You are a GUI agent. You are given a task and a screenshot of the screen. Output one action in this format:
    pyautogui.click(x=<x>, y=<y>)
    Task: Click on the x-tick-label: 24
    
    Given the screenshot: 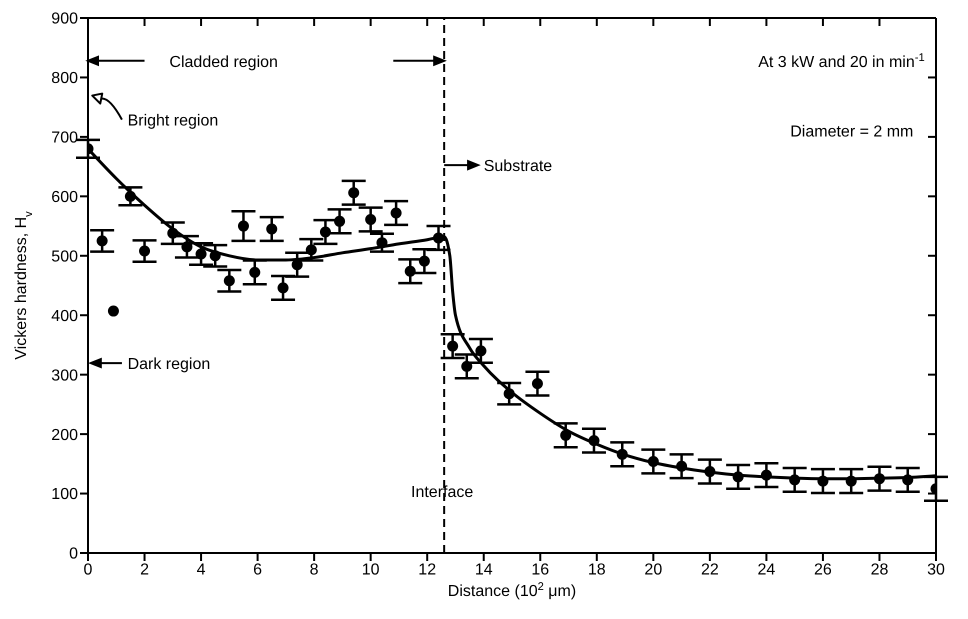 What is the action you would take?
    pyautogui.click(x=767, y=569)
    